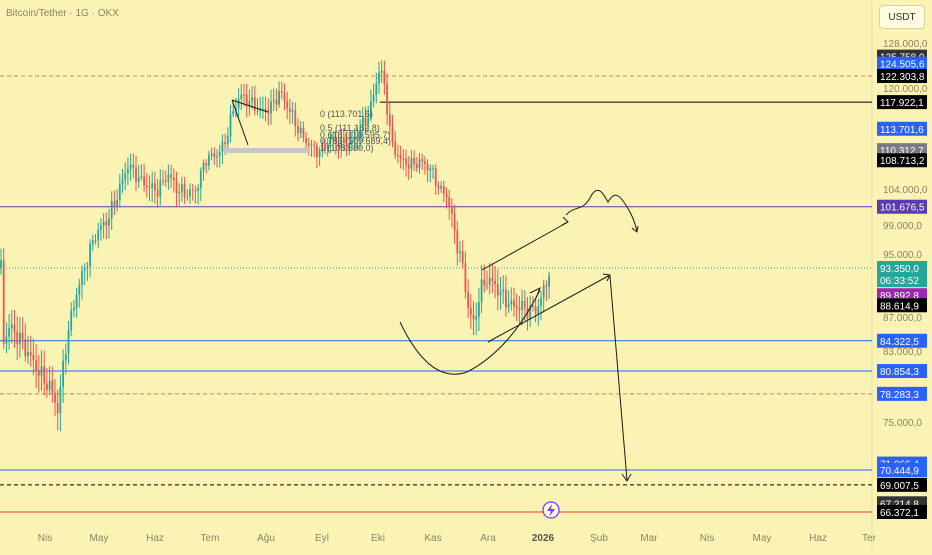  I want to click on fib-label: 0.618 (110.595,7), so click(355, 135).